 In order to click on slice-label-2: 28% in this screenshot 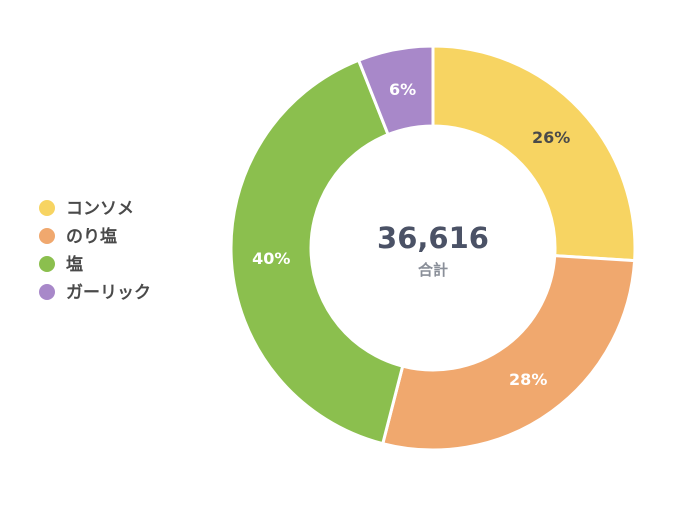, I will do `click(528, 379)`.